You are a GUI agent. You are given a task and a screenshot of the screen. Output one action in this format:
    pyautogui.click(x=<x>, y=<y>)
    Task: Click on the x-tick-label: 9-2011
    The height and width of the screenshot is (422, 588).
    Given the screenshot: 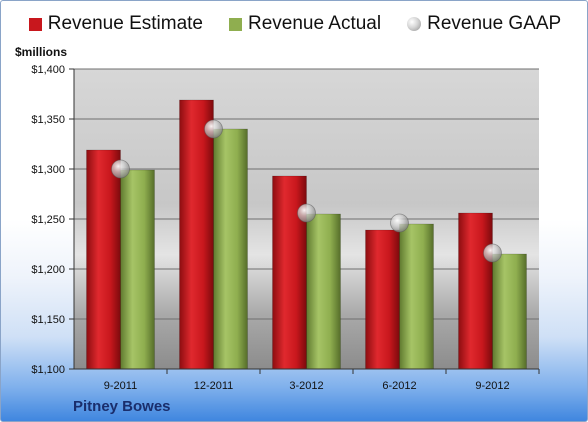 What is the action you would take?
    pyautogui.click(x=120, y=386)
    